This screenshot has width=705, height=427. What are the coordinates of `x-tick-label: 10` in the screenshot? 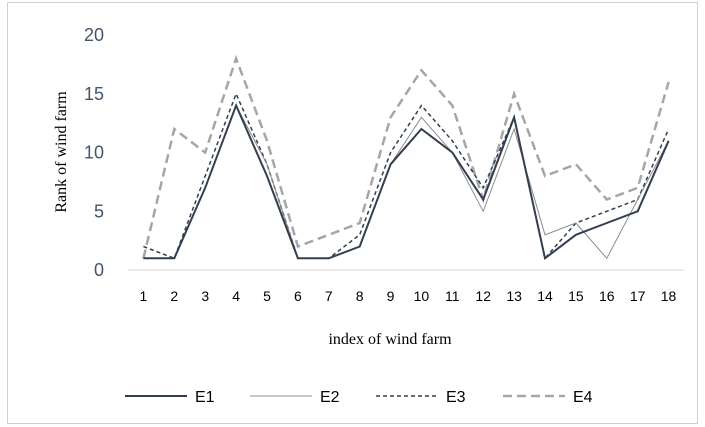 It's located at (422, 296).